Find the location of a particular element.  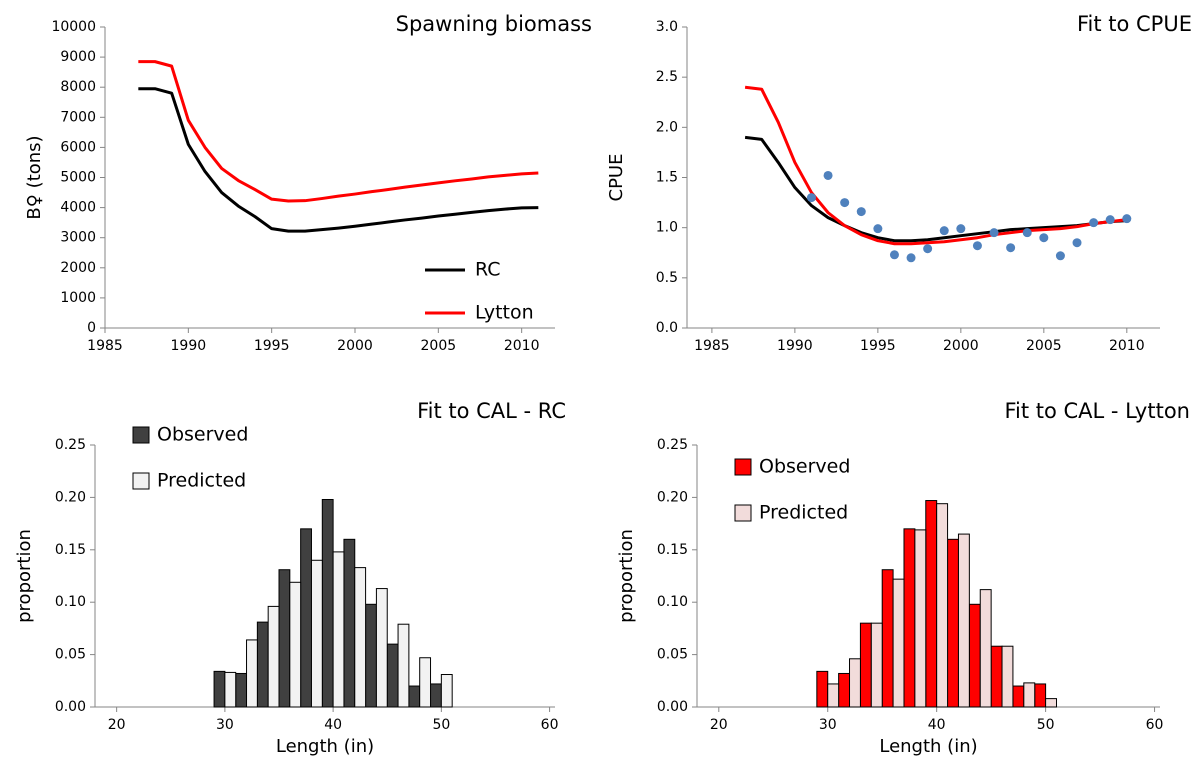

x-tick-label: 2005 is located at coordinates (1044, 346).